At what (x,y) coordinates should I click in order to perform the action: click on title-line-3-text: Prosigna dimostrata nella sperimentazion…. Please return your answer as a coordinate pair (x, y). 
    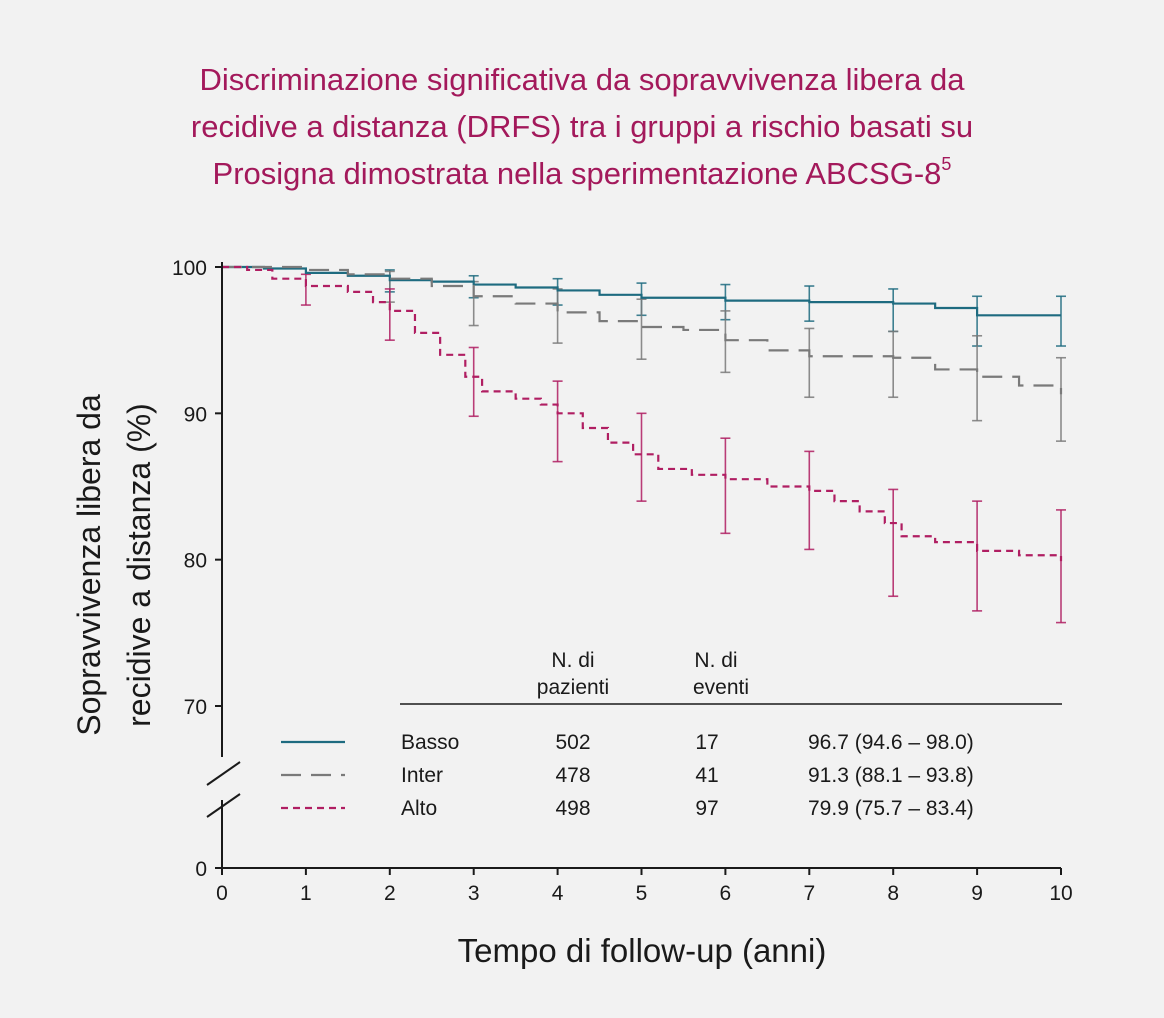
    Looking at the image, I should click on (577, 173).